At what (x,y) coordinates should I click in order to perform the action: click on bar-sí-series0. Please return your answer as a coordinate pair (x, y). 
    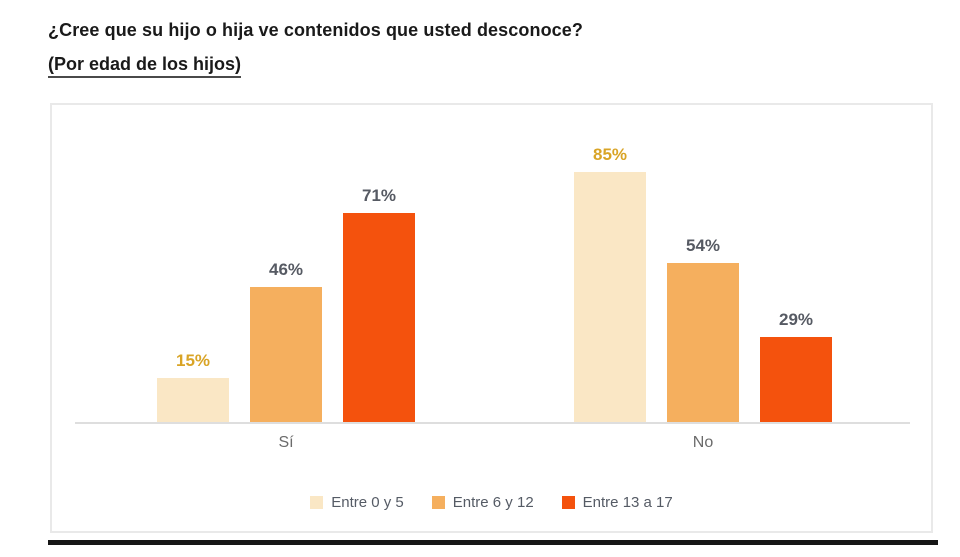
    Looking at the image, I should click on (193, 400).